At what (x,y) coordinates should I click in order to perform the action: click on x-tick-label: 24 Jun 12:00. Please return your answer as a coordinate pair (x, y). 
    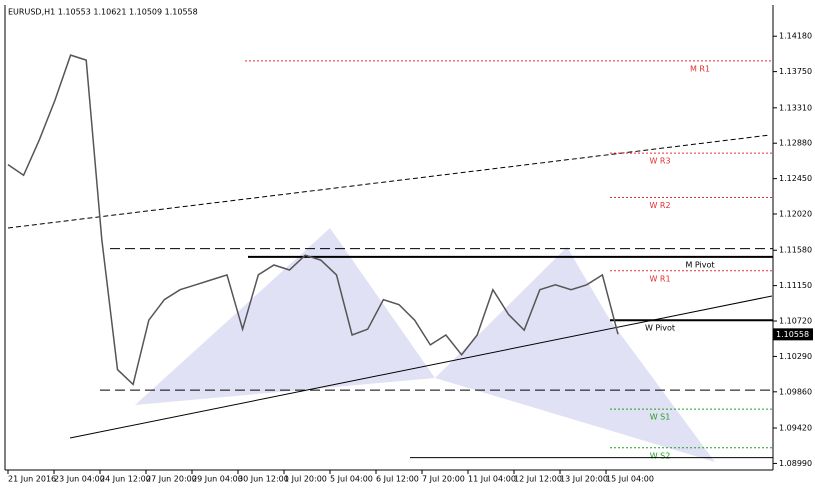
    Looking at the image, I should click on (125, 479).